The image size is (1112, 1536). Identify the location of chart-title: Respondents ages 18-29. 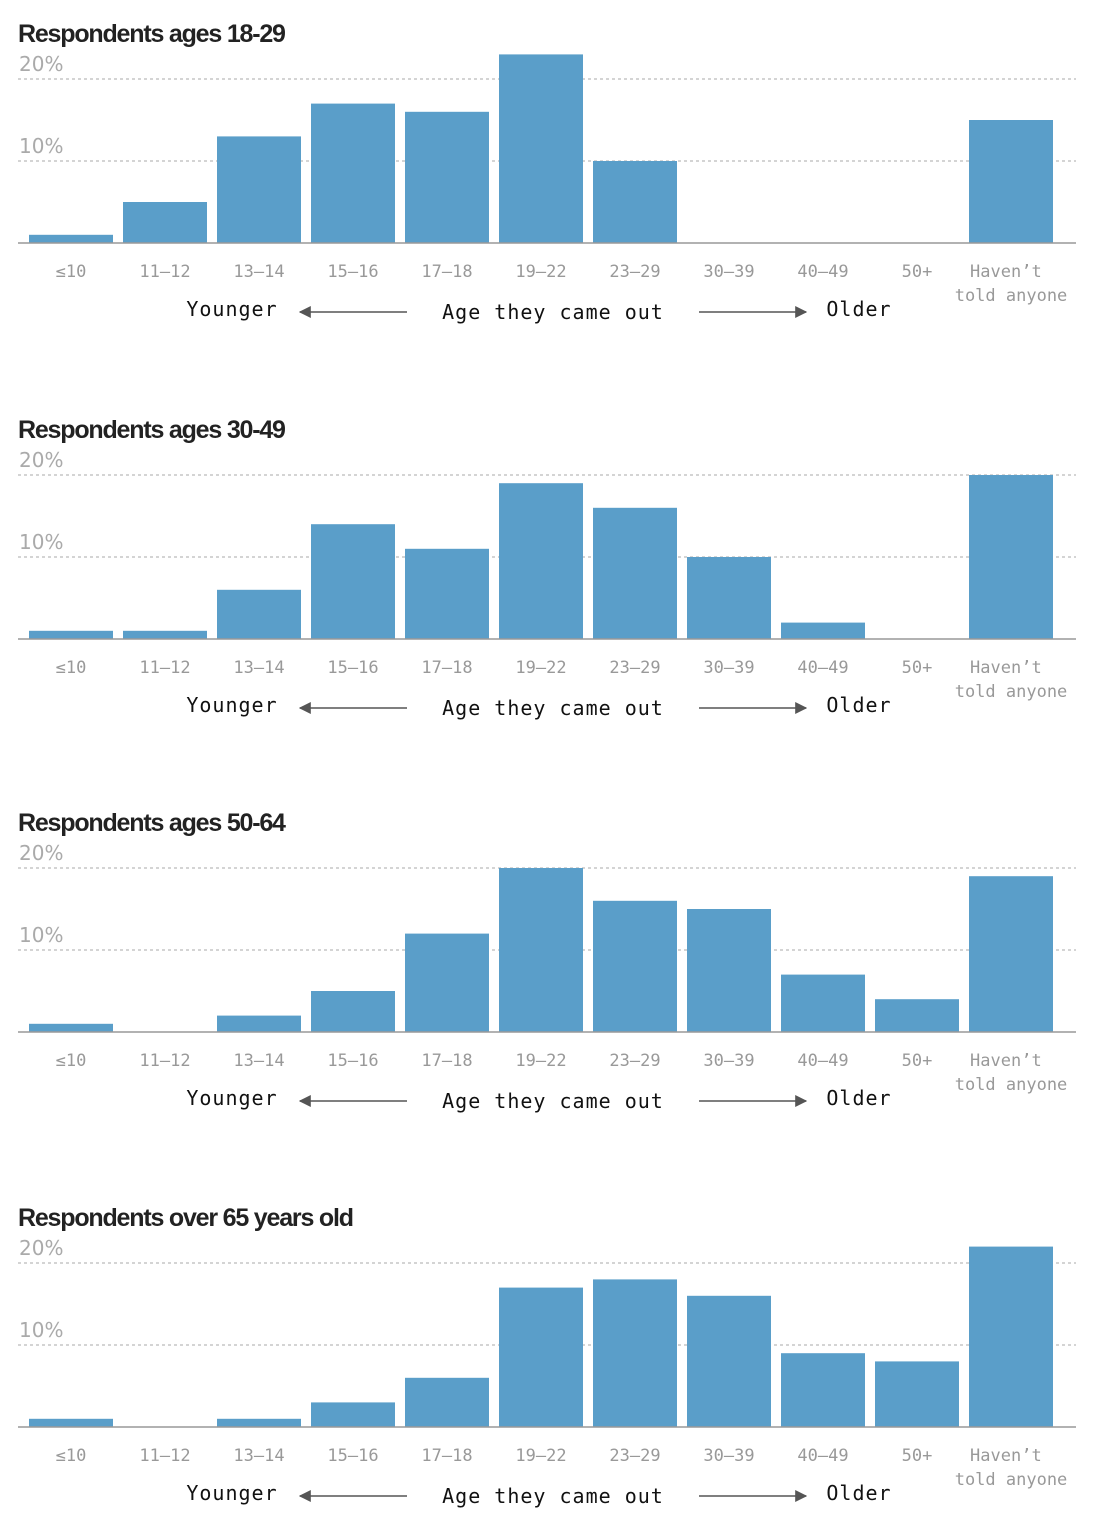
(151, 34).